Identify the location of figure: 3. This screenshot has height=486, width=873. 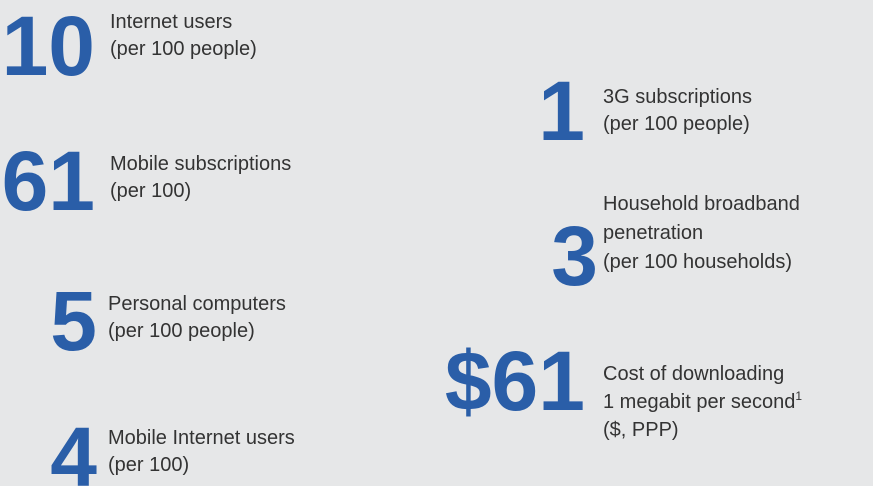
(574, 256).